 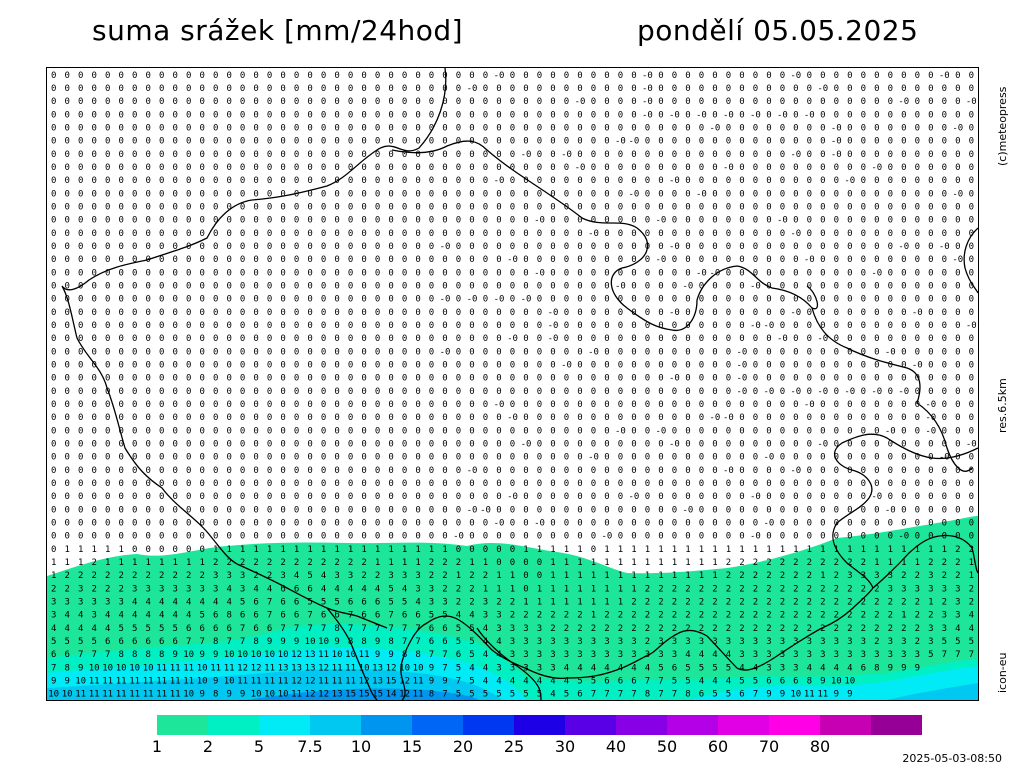 What do you see at coordinates (350, 603) in the screenshot?
I see `grid-value: 6` at bounding box center [350, 603].